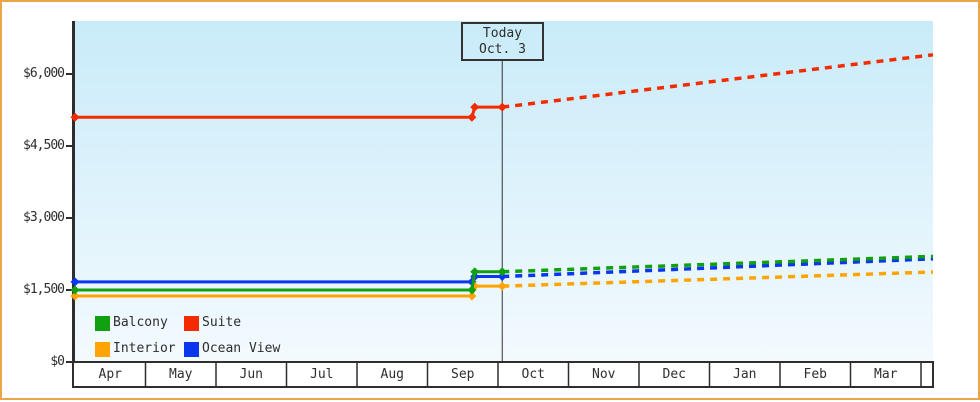 This screenshot has height=402, width=980. I want to click on balcony-swatch-icon, so click(102, 323).